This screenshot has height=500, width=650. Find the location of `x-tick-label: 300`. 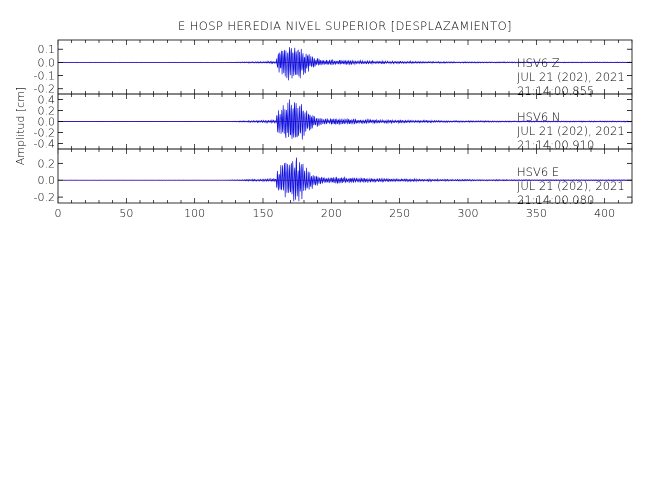

x-tick-label: 300 is located at coordinates (468, 213).